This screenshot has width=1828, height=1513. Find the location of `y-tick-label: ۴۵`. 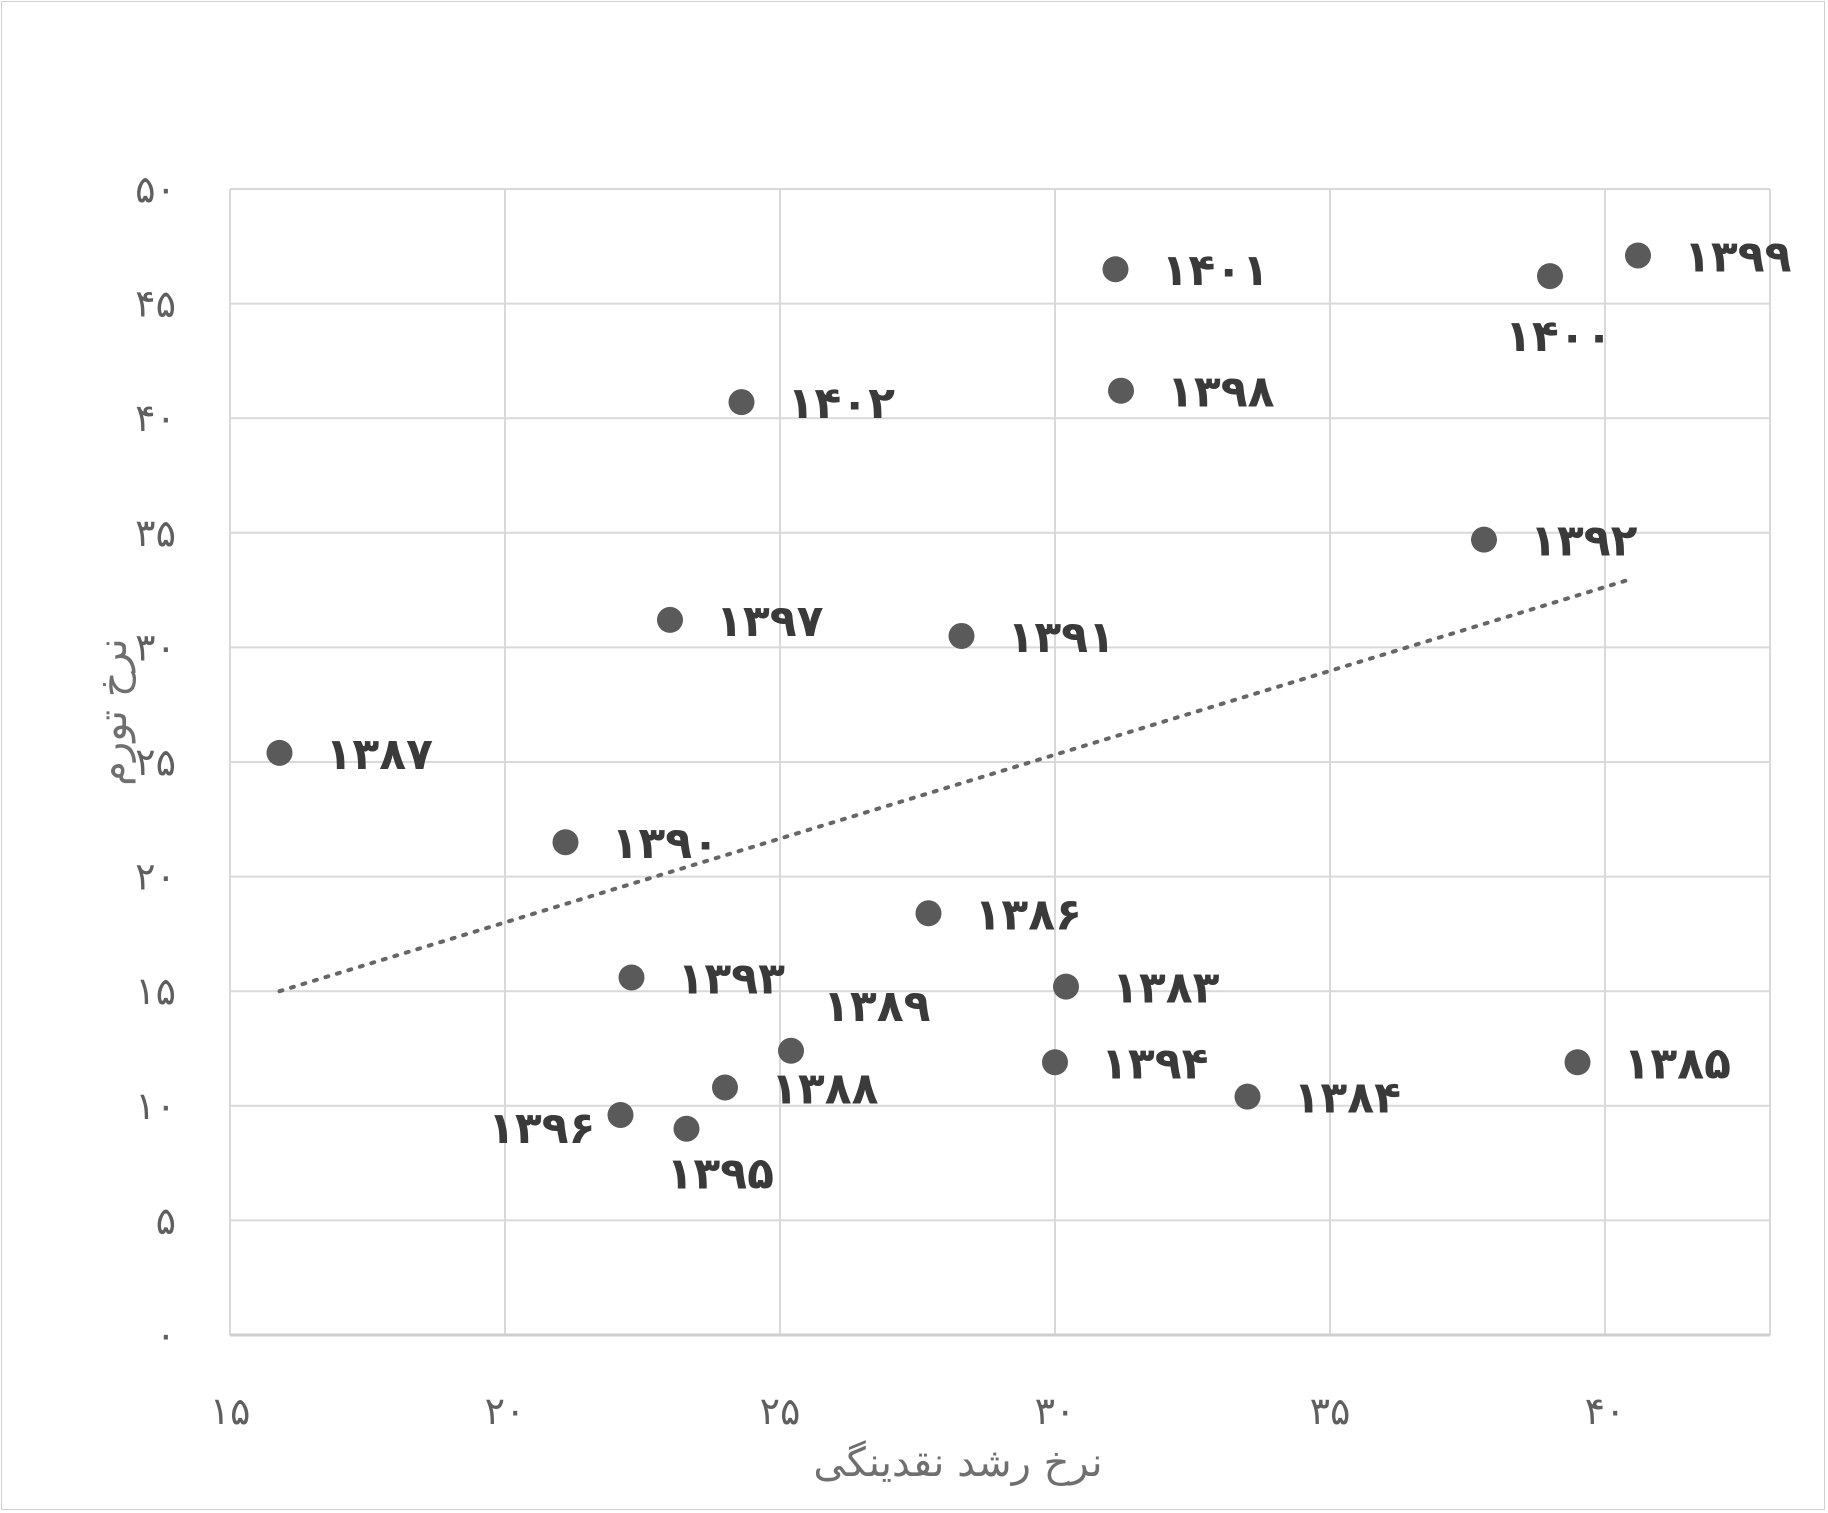

y-tick-label: ۴۵ is located at coordinates (155, 304).